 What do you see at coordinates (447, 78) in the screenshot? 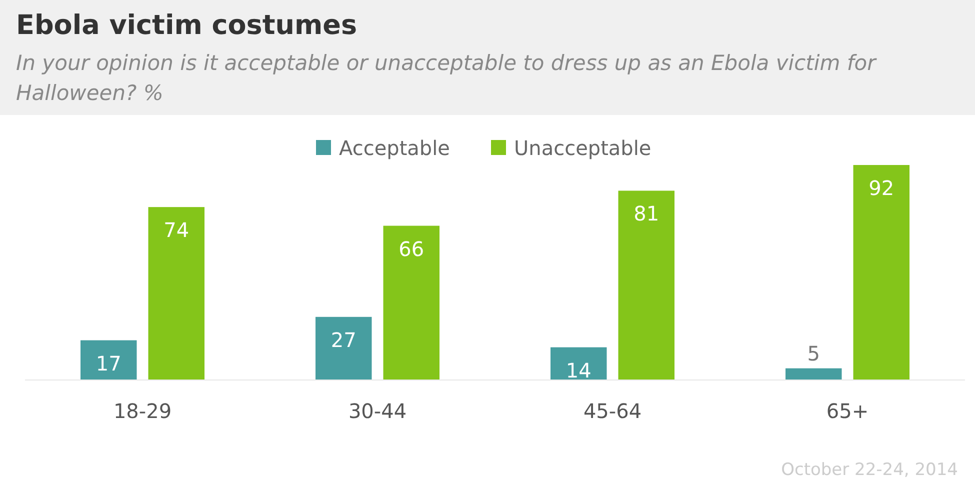
I see `chart-subtitle: In your opinion is it acceptable or unacceptable to dress up as an Ebola victim for Halloween? %` at bounding box center [447, 78].